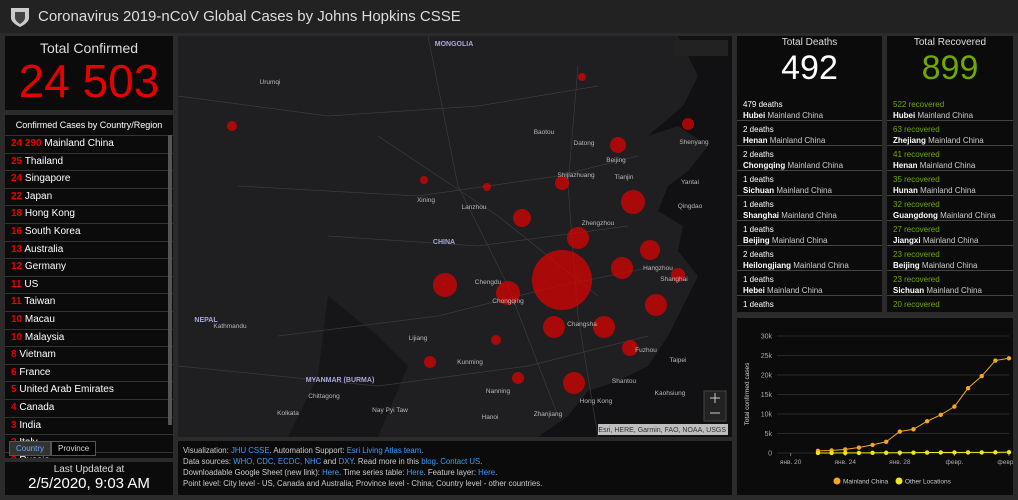 This screenshot has width=1018, height=500. What do you see at coordinates (474, 207) in the screenshot?
I see `map-label: Lanzhou` at bounding box center [474, 207].